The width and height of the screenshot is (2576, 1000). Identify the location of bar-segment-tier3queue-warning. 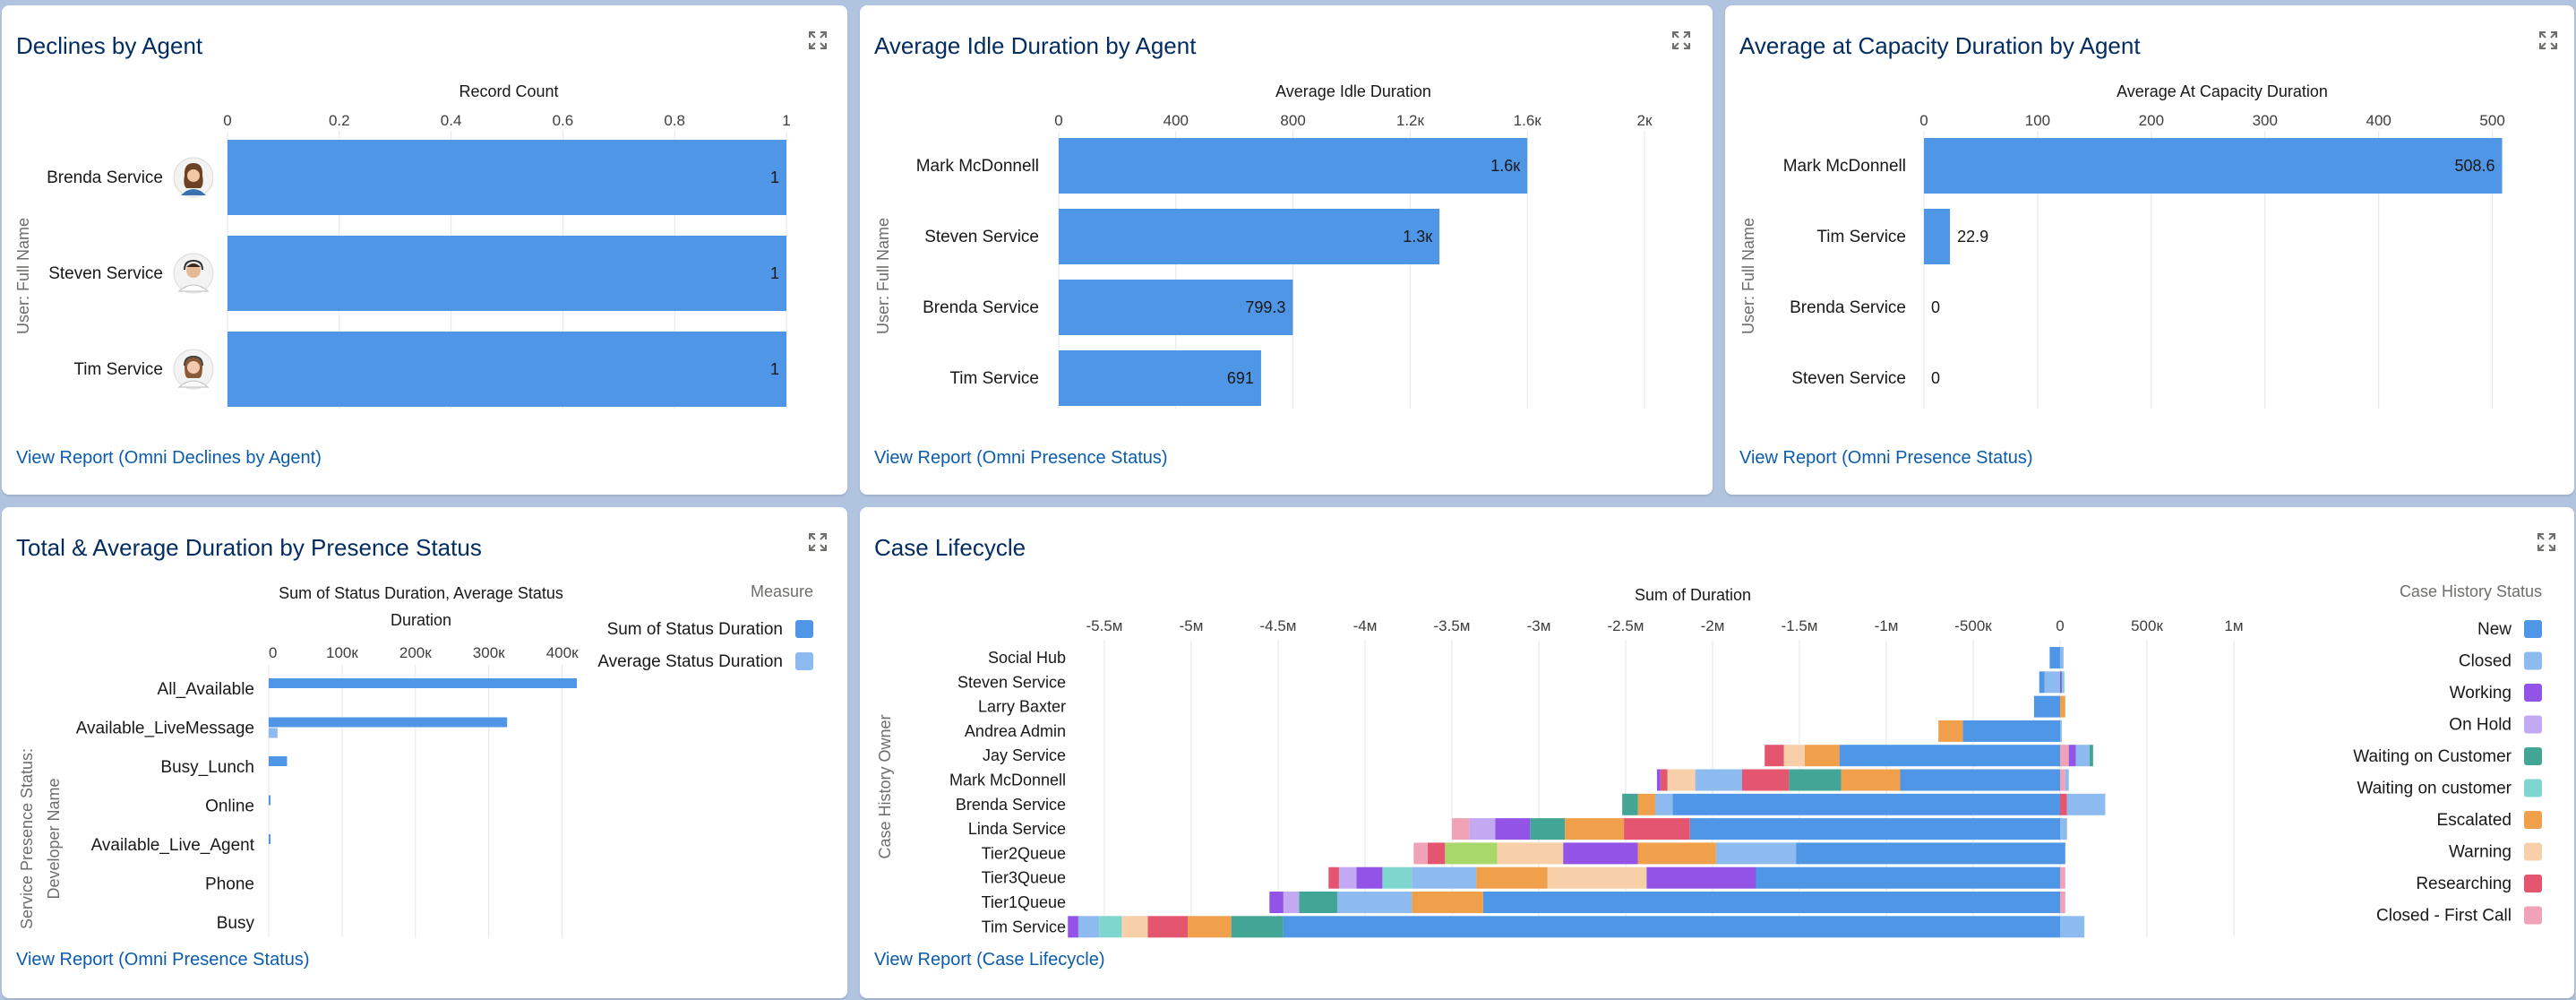
(1597, 878).